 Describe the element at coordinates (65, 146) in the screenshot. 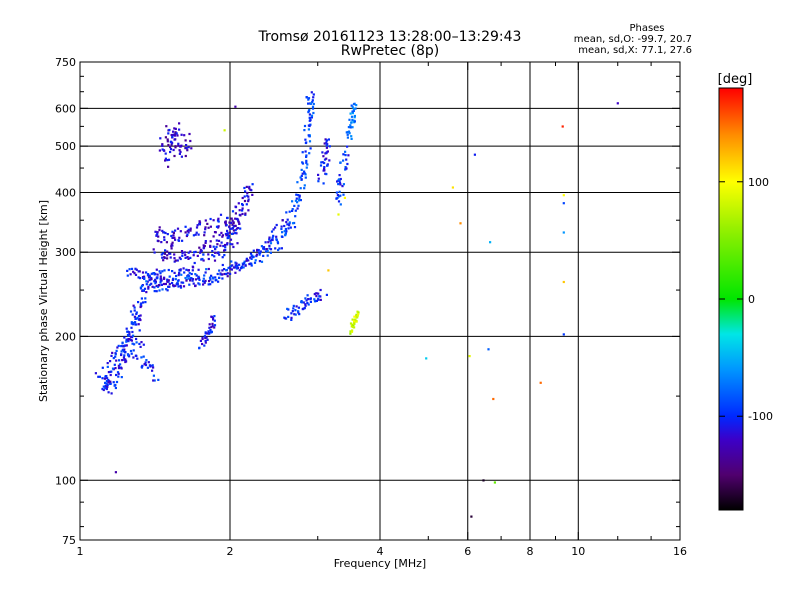

I see `y-tick-label: 500` at that location.